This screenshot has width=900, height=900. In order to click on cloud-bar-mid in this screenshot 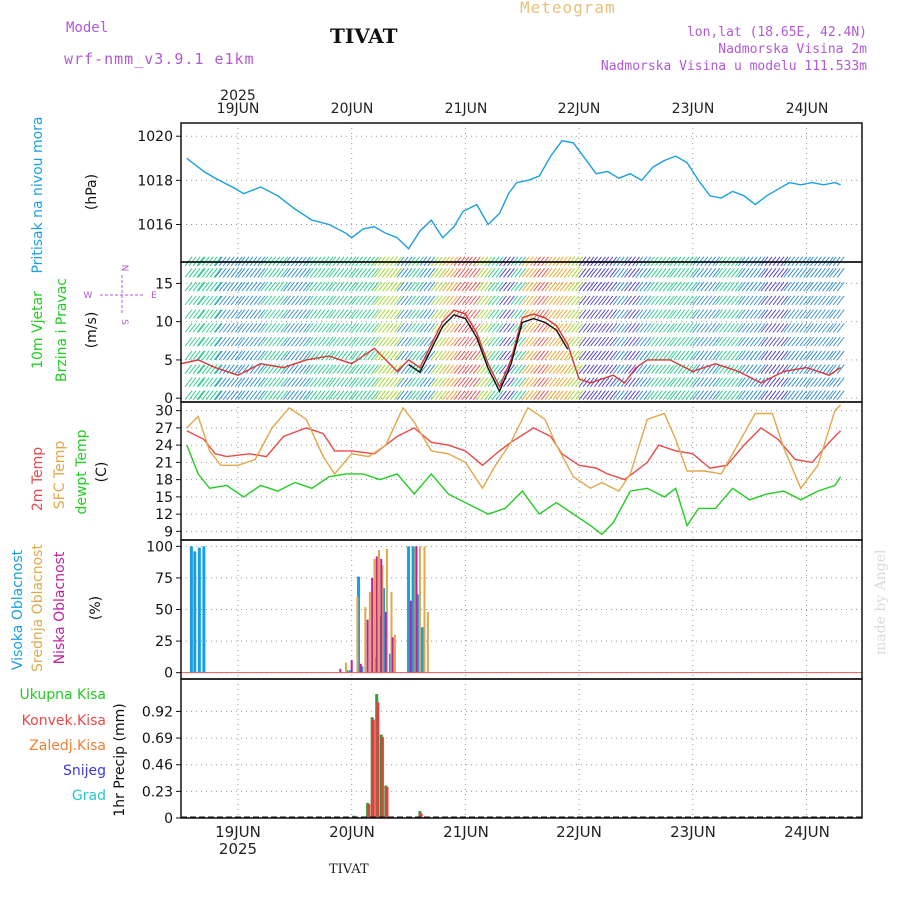, I will do `click(394, 653)`.